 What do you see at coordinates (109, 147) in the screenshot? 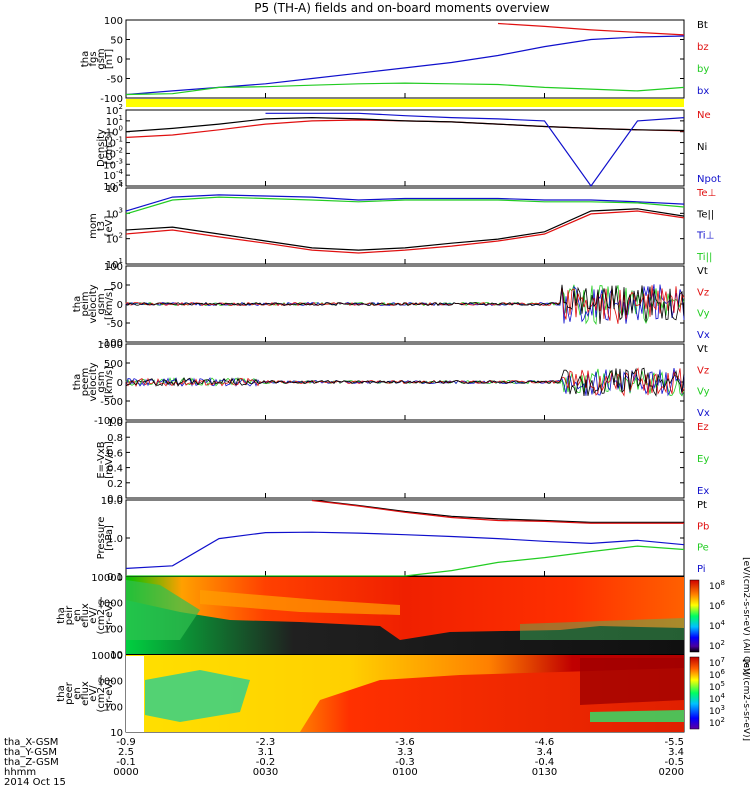
I see `y-axis-label: [cm-3]` at bounding box center [109, 147].